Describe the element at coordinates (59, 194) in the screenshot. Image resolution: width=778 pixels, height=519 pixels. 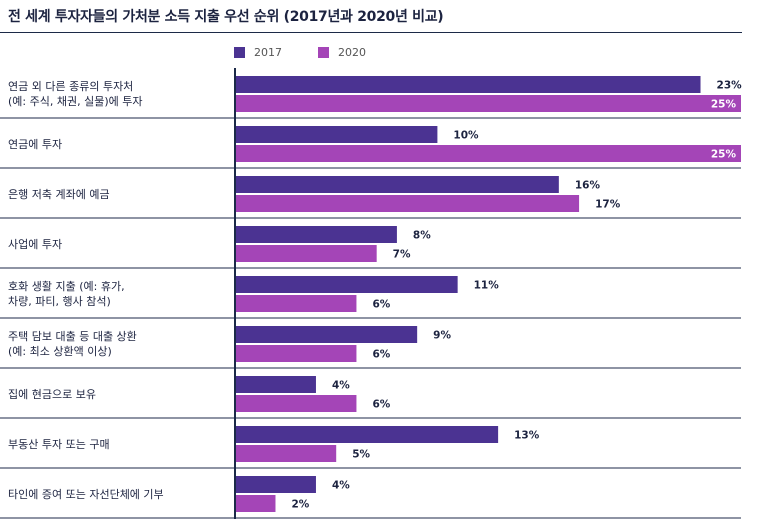
I see `category-label: 은행 저축 계좌에 예금` at that location.